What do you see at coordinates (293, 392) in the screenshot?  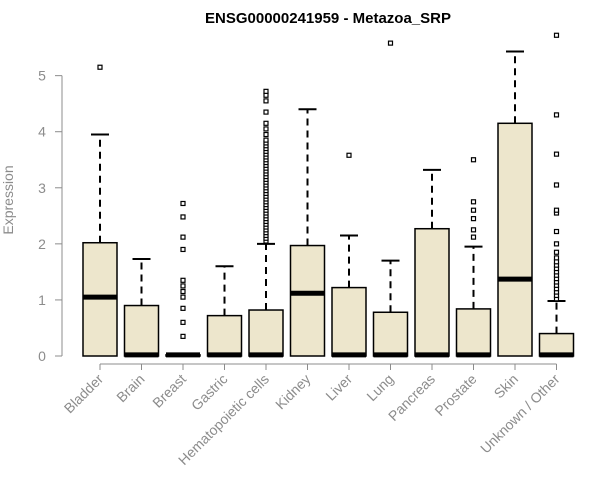 I see `x-tick-label: Kidney` at bounding box center [293, 392].